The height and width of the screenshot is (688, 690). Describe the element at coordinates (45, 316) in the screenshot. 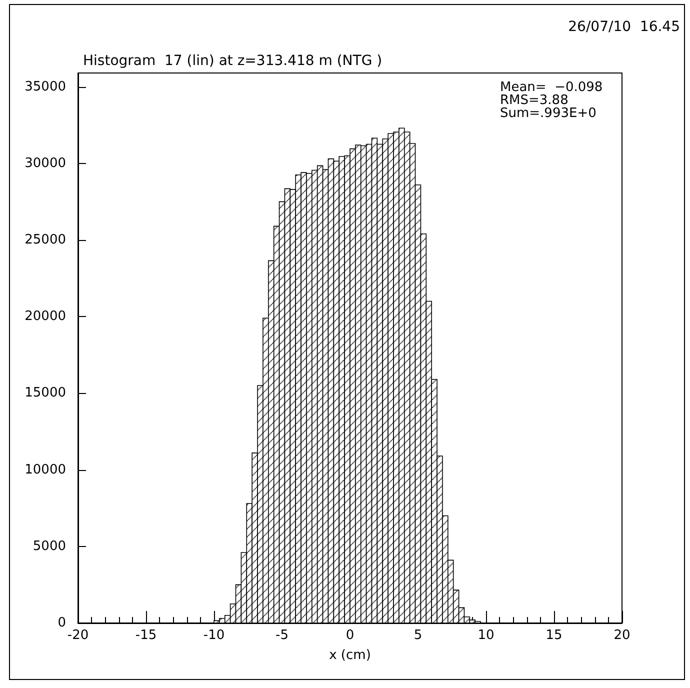

I see `y-tick-label: 20000` at that location.